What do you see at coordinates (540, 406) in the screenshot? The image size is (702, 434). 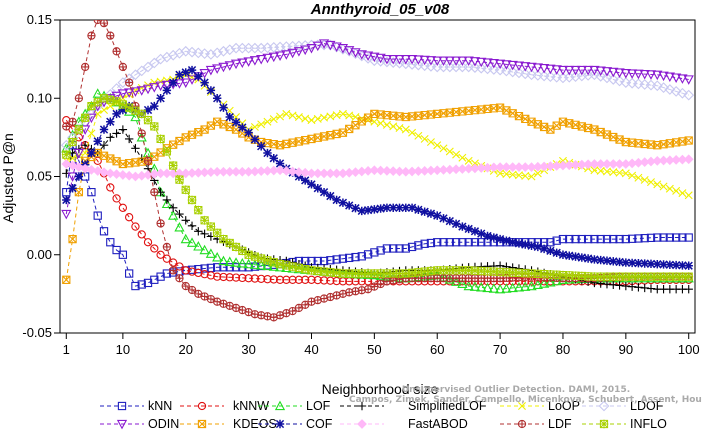 I see `legend-item-LoOP: LoOP` at bounding box center [540, 406].